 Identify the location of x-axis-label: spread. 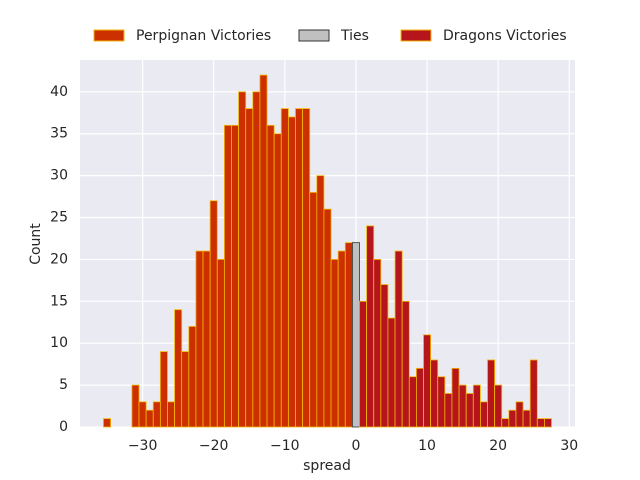
(327, 466).